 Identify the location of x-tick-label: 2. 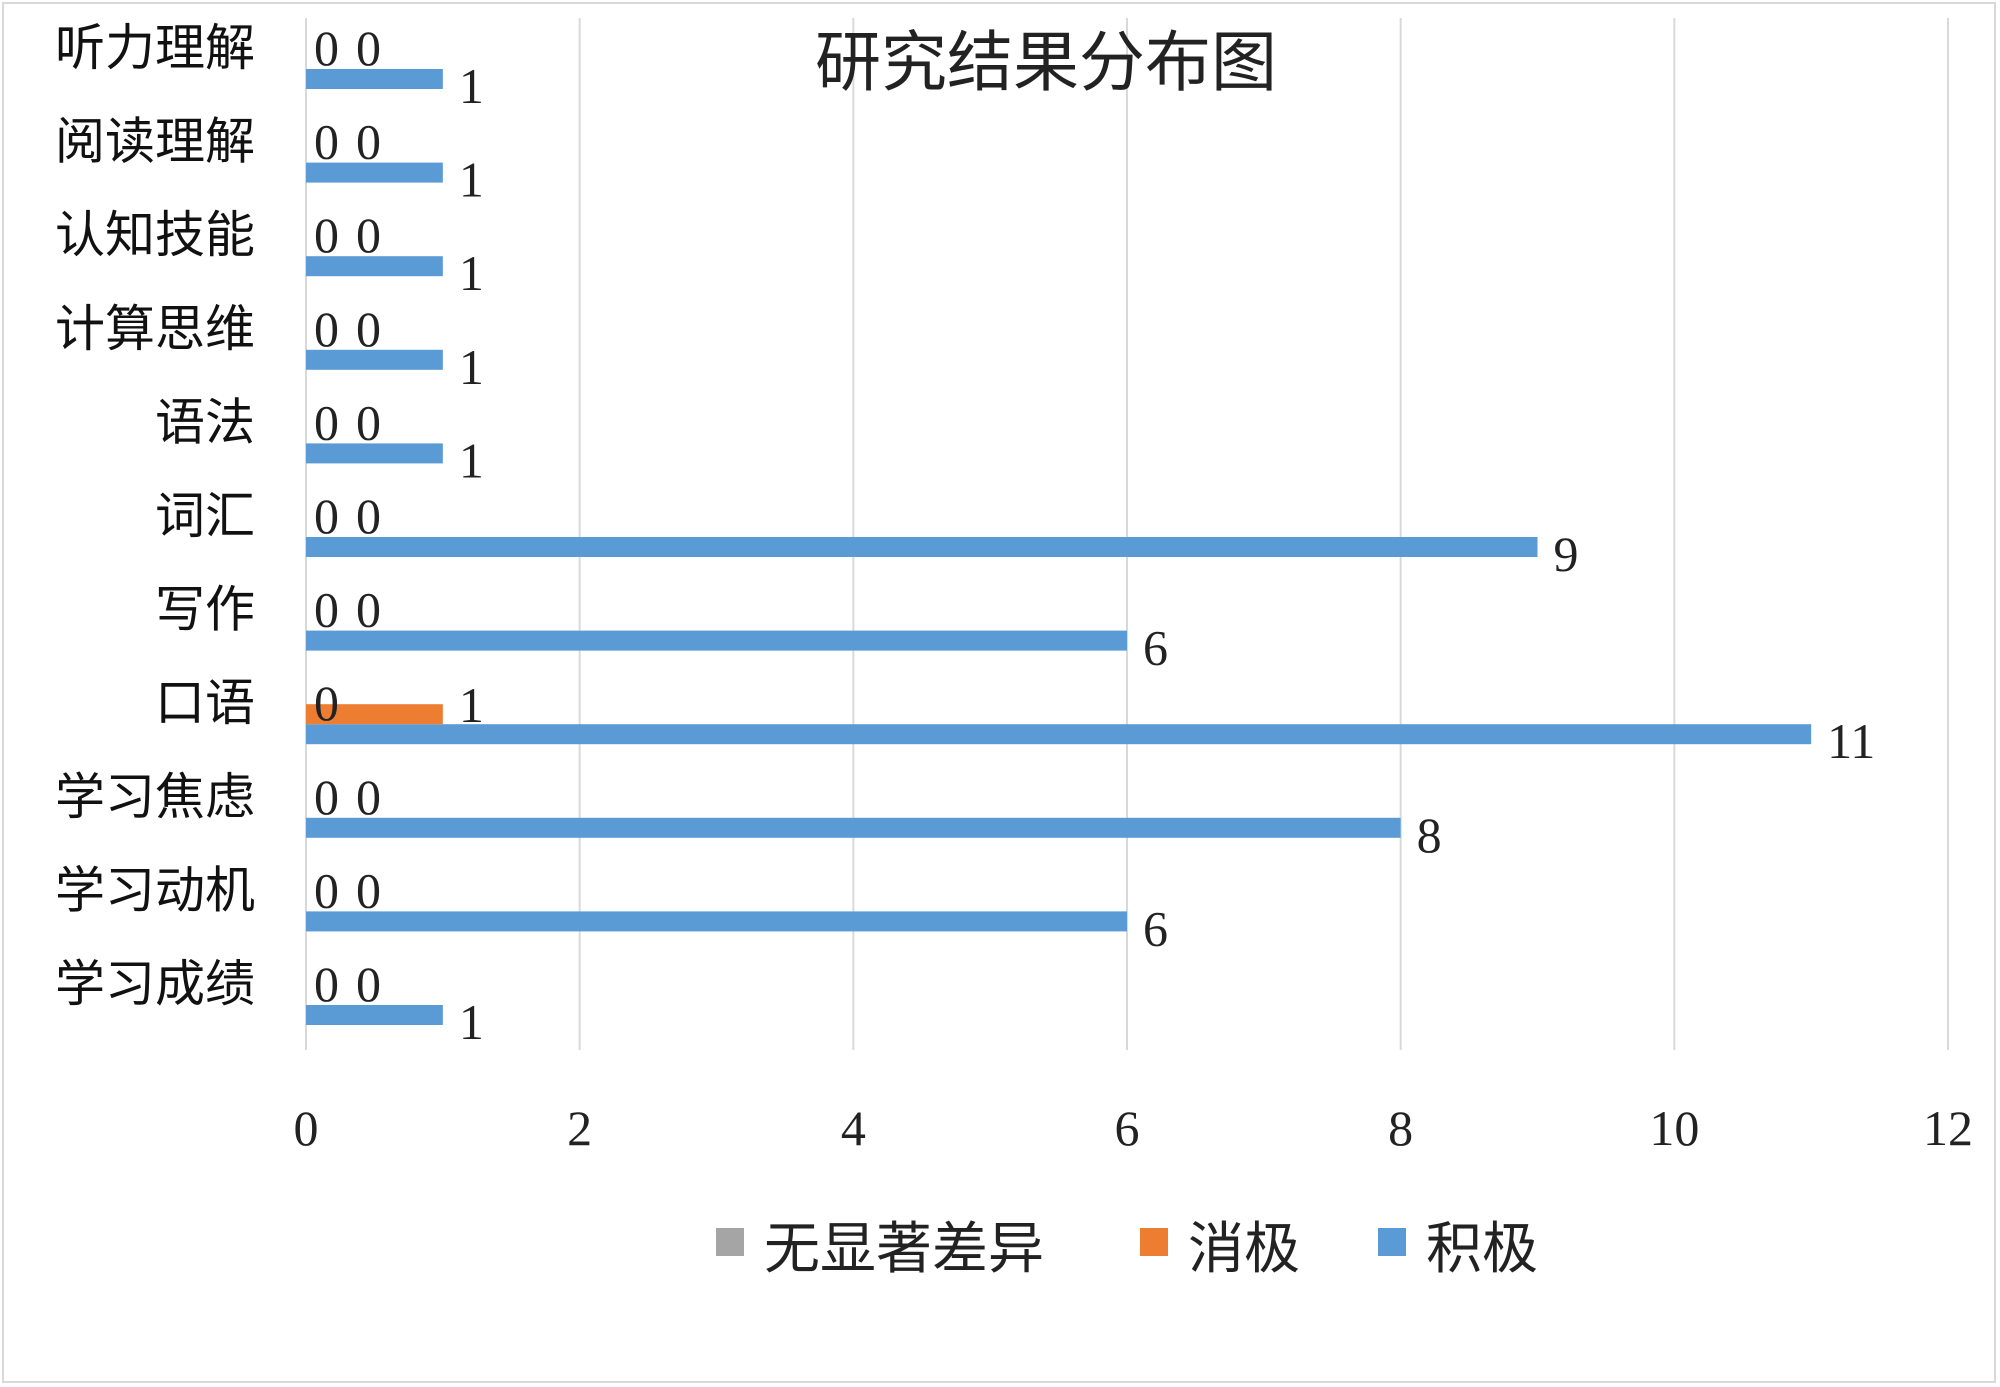
(579, 1128).